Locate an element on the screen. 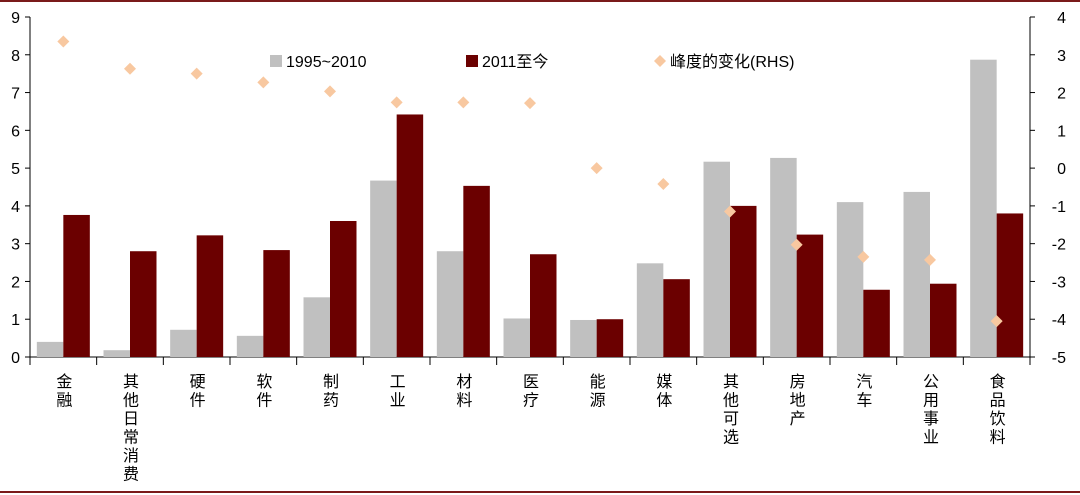 This screenshot has width=1080, height=495. legend-1995-2010-swatch is located at coordinates (276, 61).